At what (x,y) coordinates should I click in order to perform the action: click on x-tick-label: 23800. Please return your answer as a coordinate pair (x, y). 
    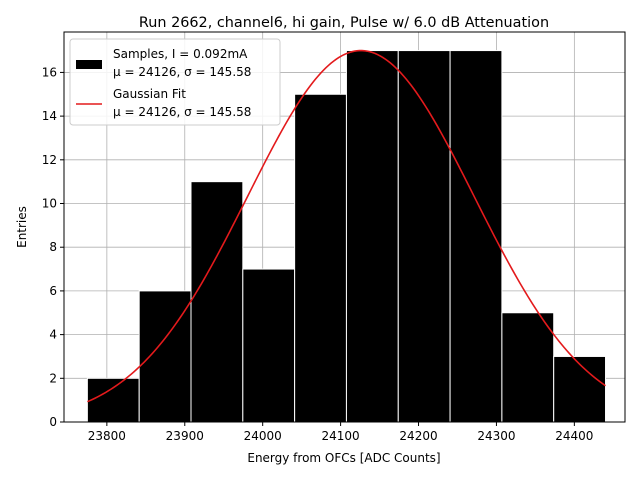
    Looking at the image, I should click on (107, 436).